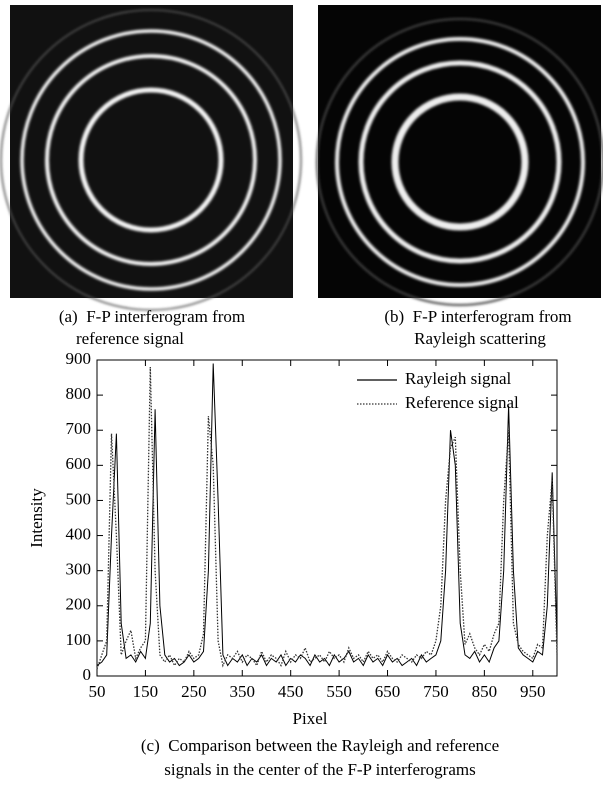 The height and width of the screenshot is (787, 603). What do you see at coordinates (79, 358) in the screenshot?
I see `y-tick-label: 900` at bounding box center [79, 358].